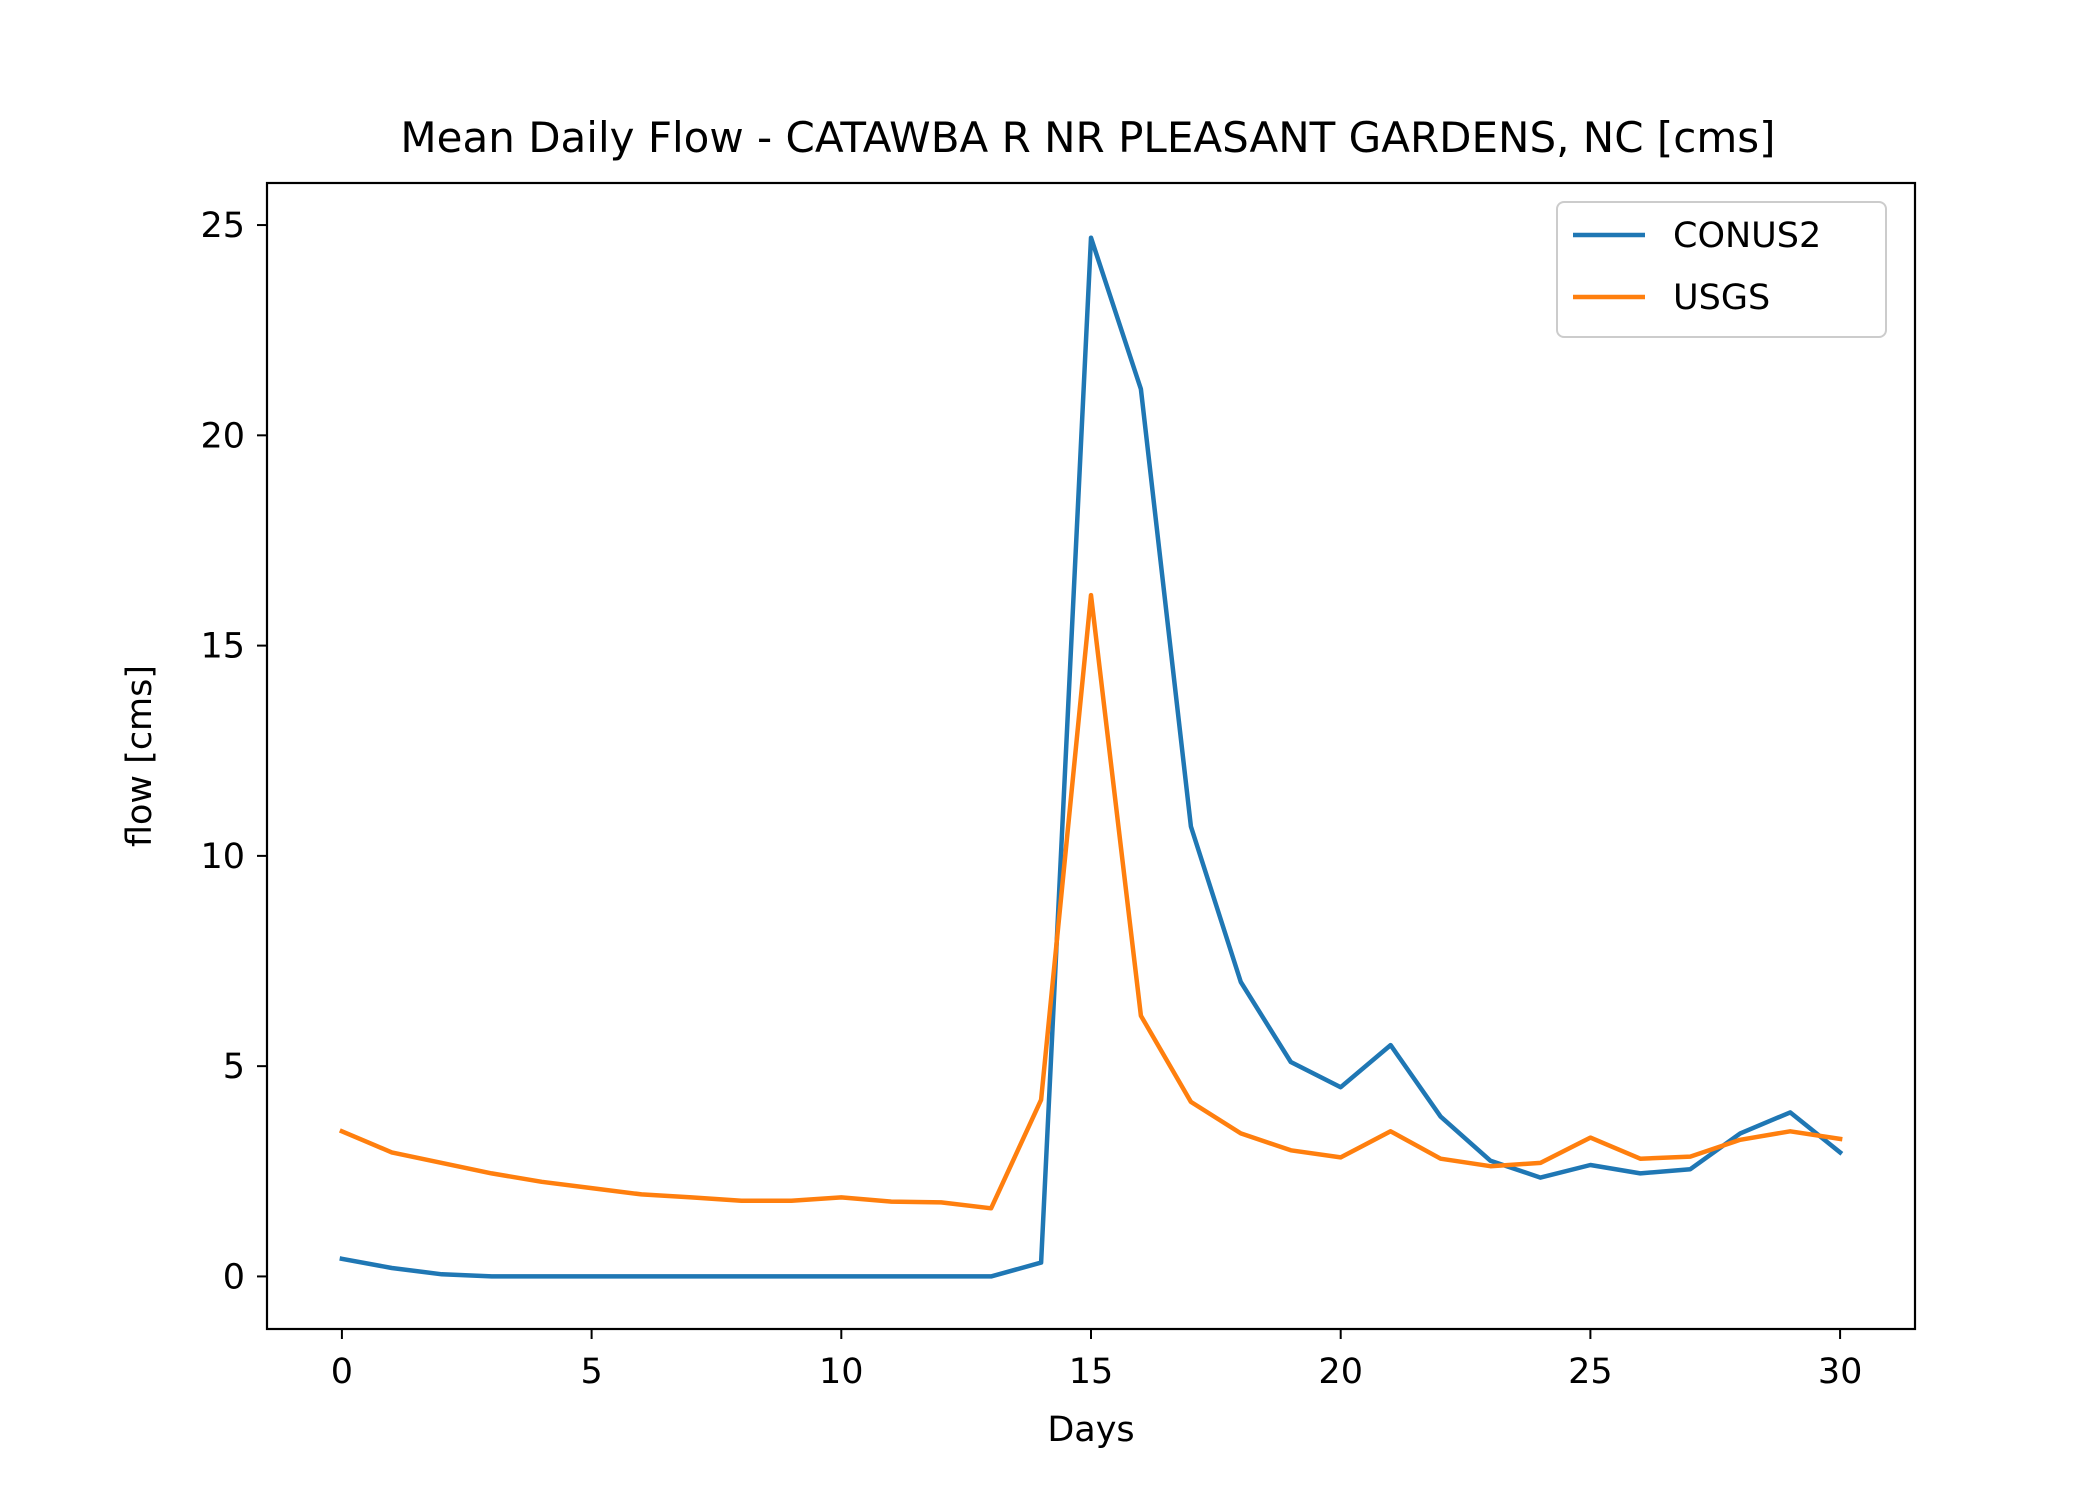 The image size is (2100, 1500). What do you see at coordinates (1721, 298) in the screenshot?
I see `legend-label-usgs: USGS` at bounding box center [1721, 298].